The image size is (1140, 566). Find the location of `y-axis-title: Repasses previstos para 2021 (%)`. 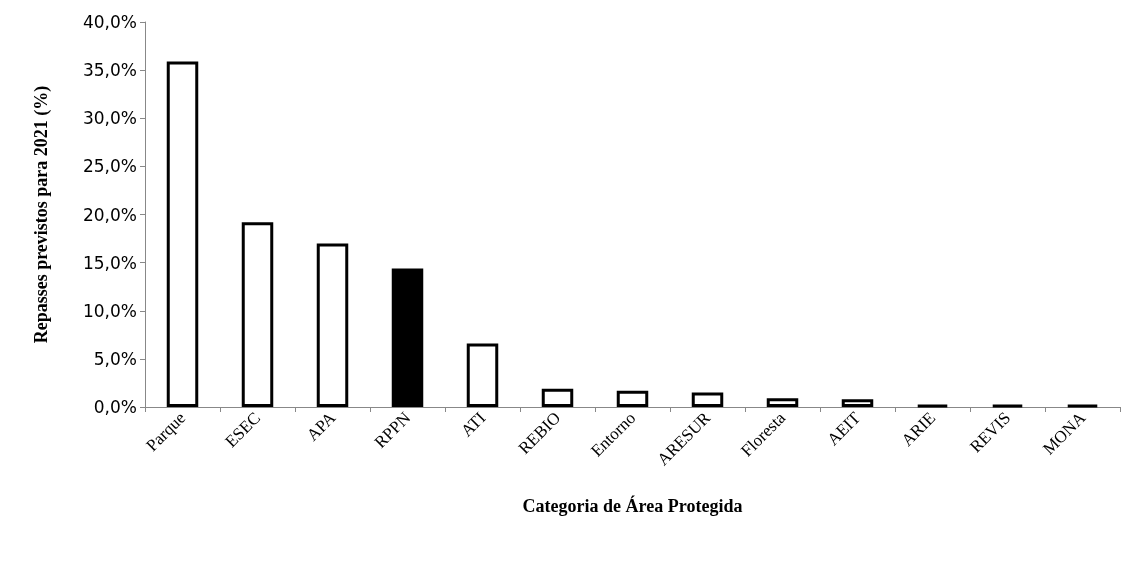

y-axis-title: Repasses previstos para 2021 (%) is located at coordinates (41, 214).